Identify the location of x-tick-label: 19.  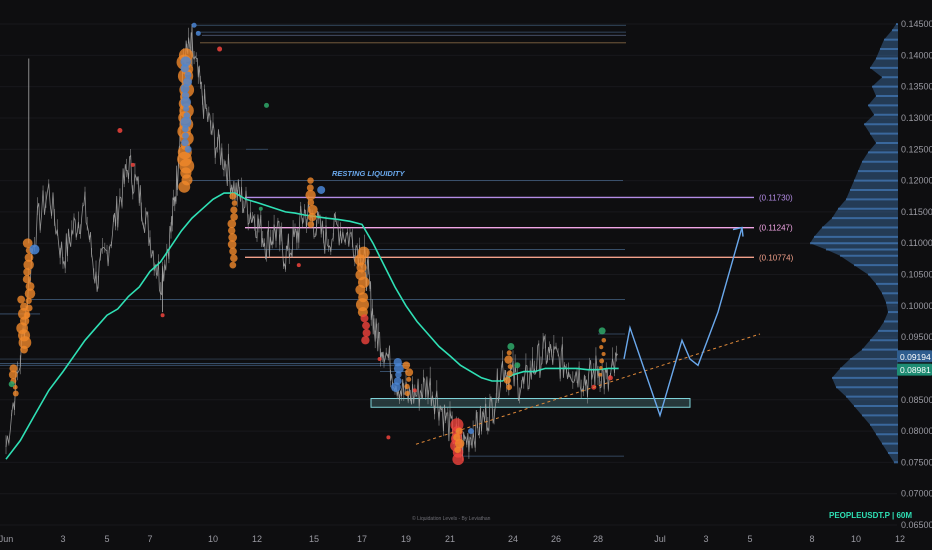
(406, 539).